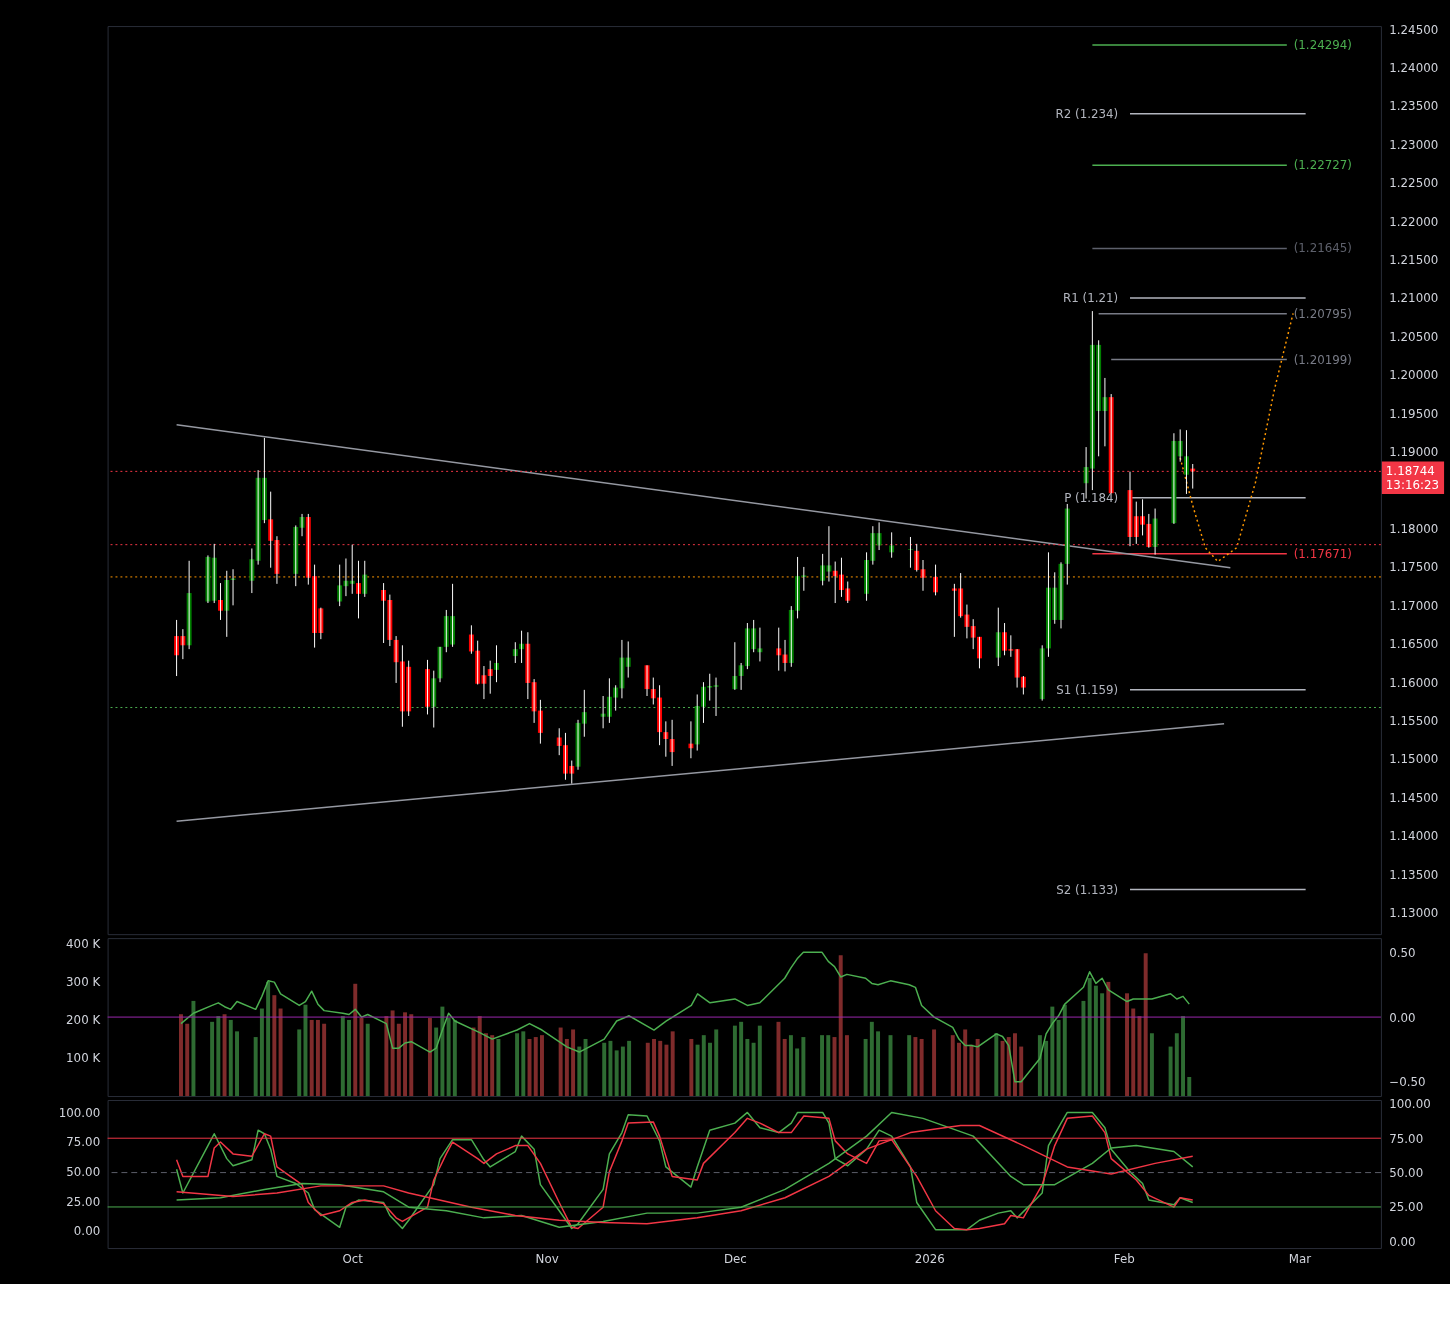  Describe the element at coordinates (1414, 413) in the screenshot. I see `y-tick-label: 1.19500` at that location.